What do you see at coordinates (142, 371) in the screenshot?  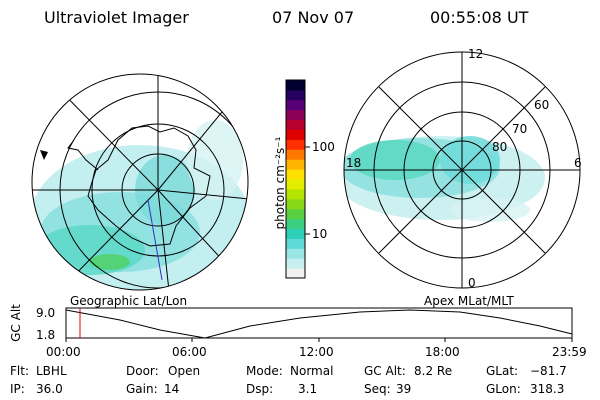 I see `door-label: Door:` at bounding box center [142, 371].